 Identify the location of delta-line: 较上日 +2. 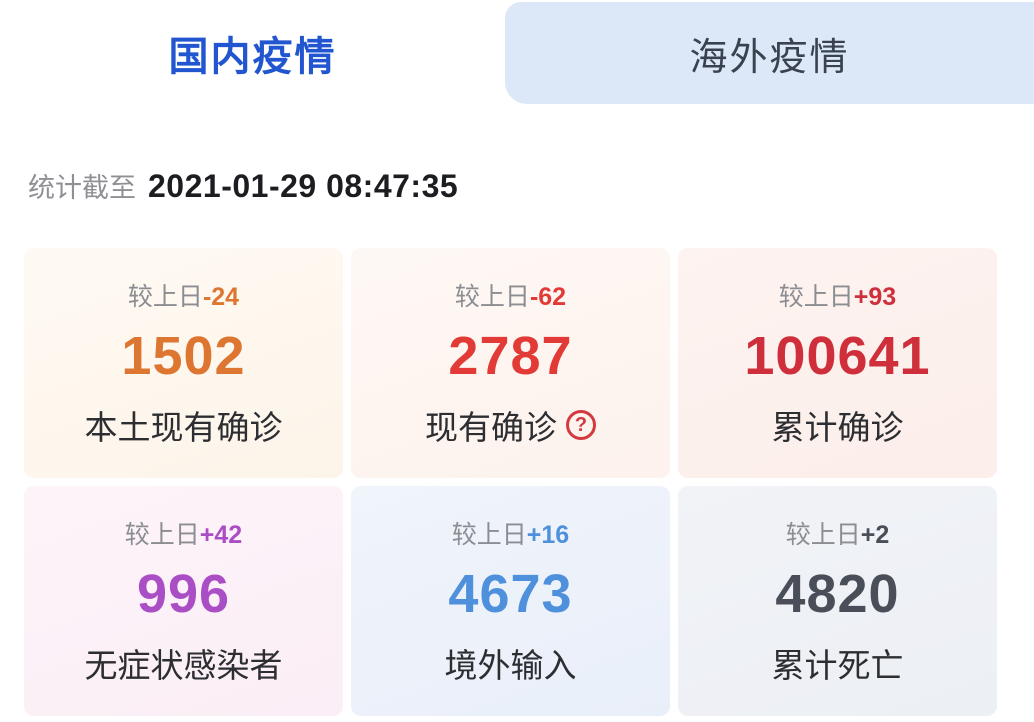
(838, 533).